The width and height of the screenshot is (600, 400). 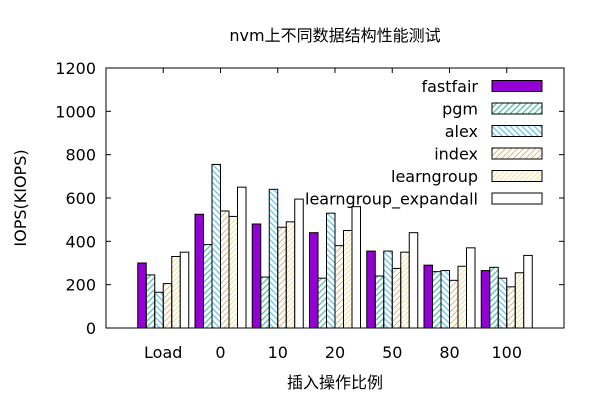 I want to click on bar-learngroup-Load, so click(x=176, y=292).